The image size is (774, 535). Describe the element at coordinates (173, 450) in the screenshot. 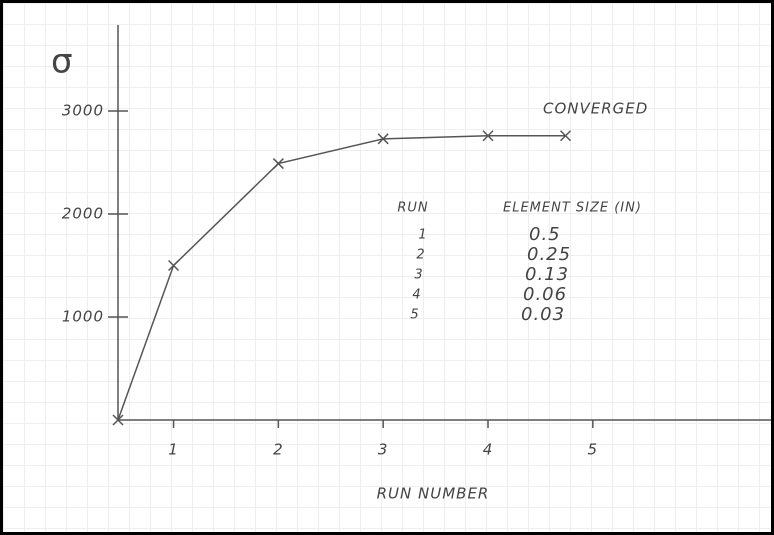

I see `x-tick-label: 1` at that location.